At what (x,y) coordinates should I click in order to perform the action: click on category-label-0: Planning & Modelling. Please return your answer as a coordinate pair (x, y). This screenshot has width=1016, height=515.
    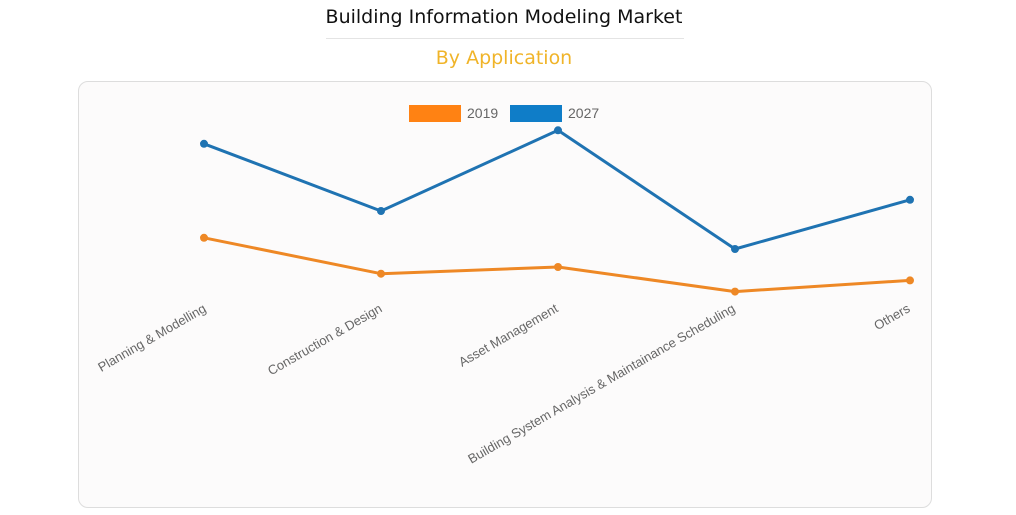
    Looking at the image, I should click on (151, 338).